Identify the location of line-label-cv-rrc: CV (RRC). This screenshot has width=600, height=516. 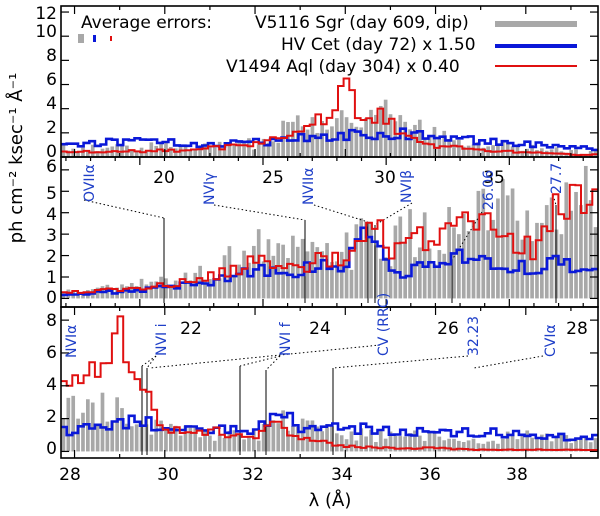
(384, 324).